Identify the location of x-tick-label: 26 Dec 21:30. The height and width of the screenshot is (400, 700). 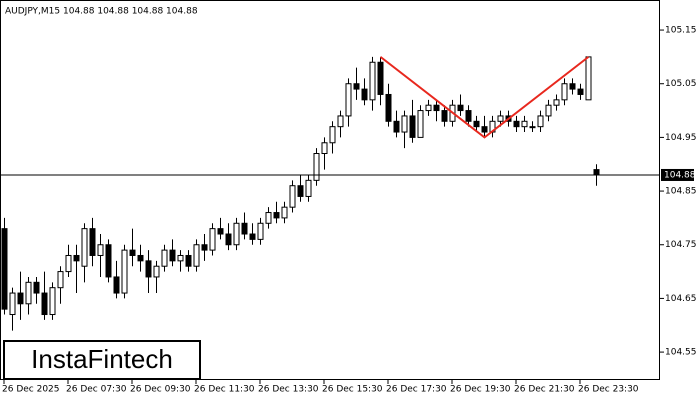
(544, 390).